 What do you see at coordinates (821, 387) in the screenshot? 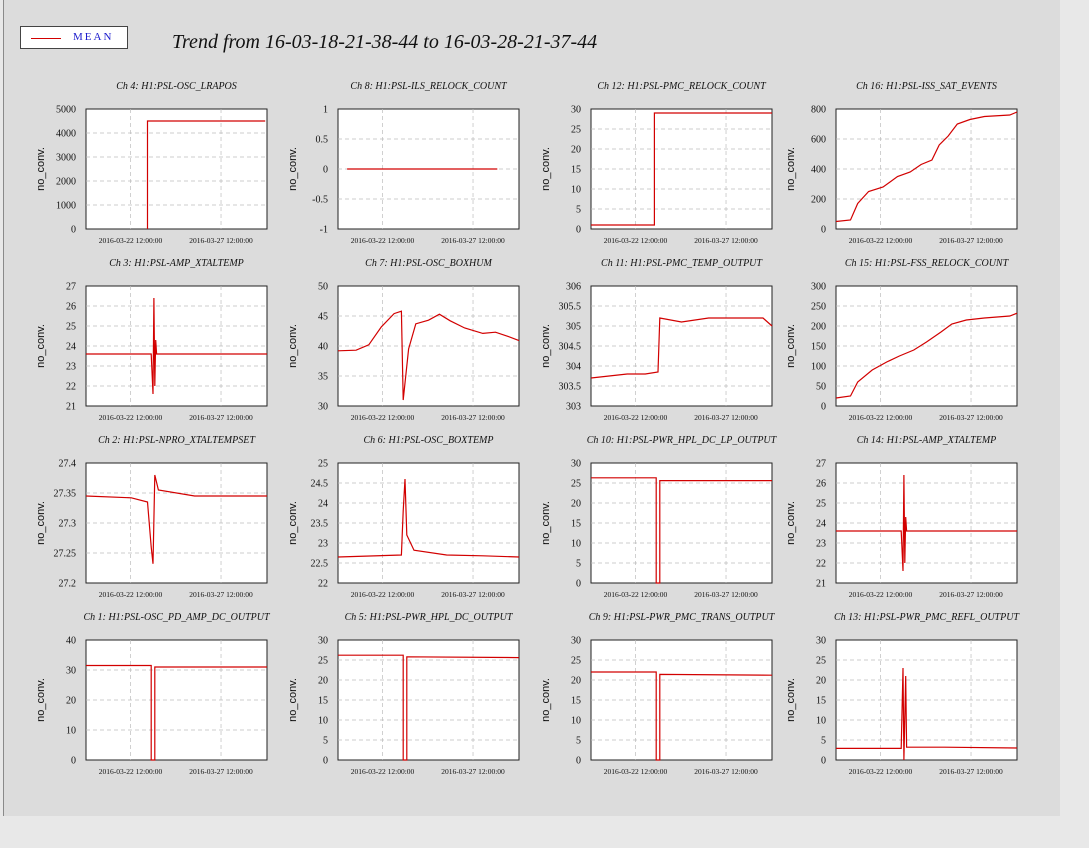
I see `y-tick-label: 50` at bounding box center [821, 387].